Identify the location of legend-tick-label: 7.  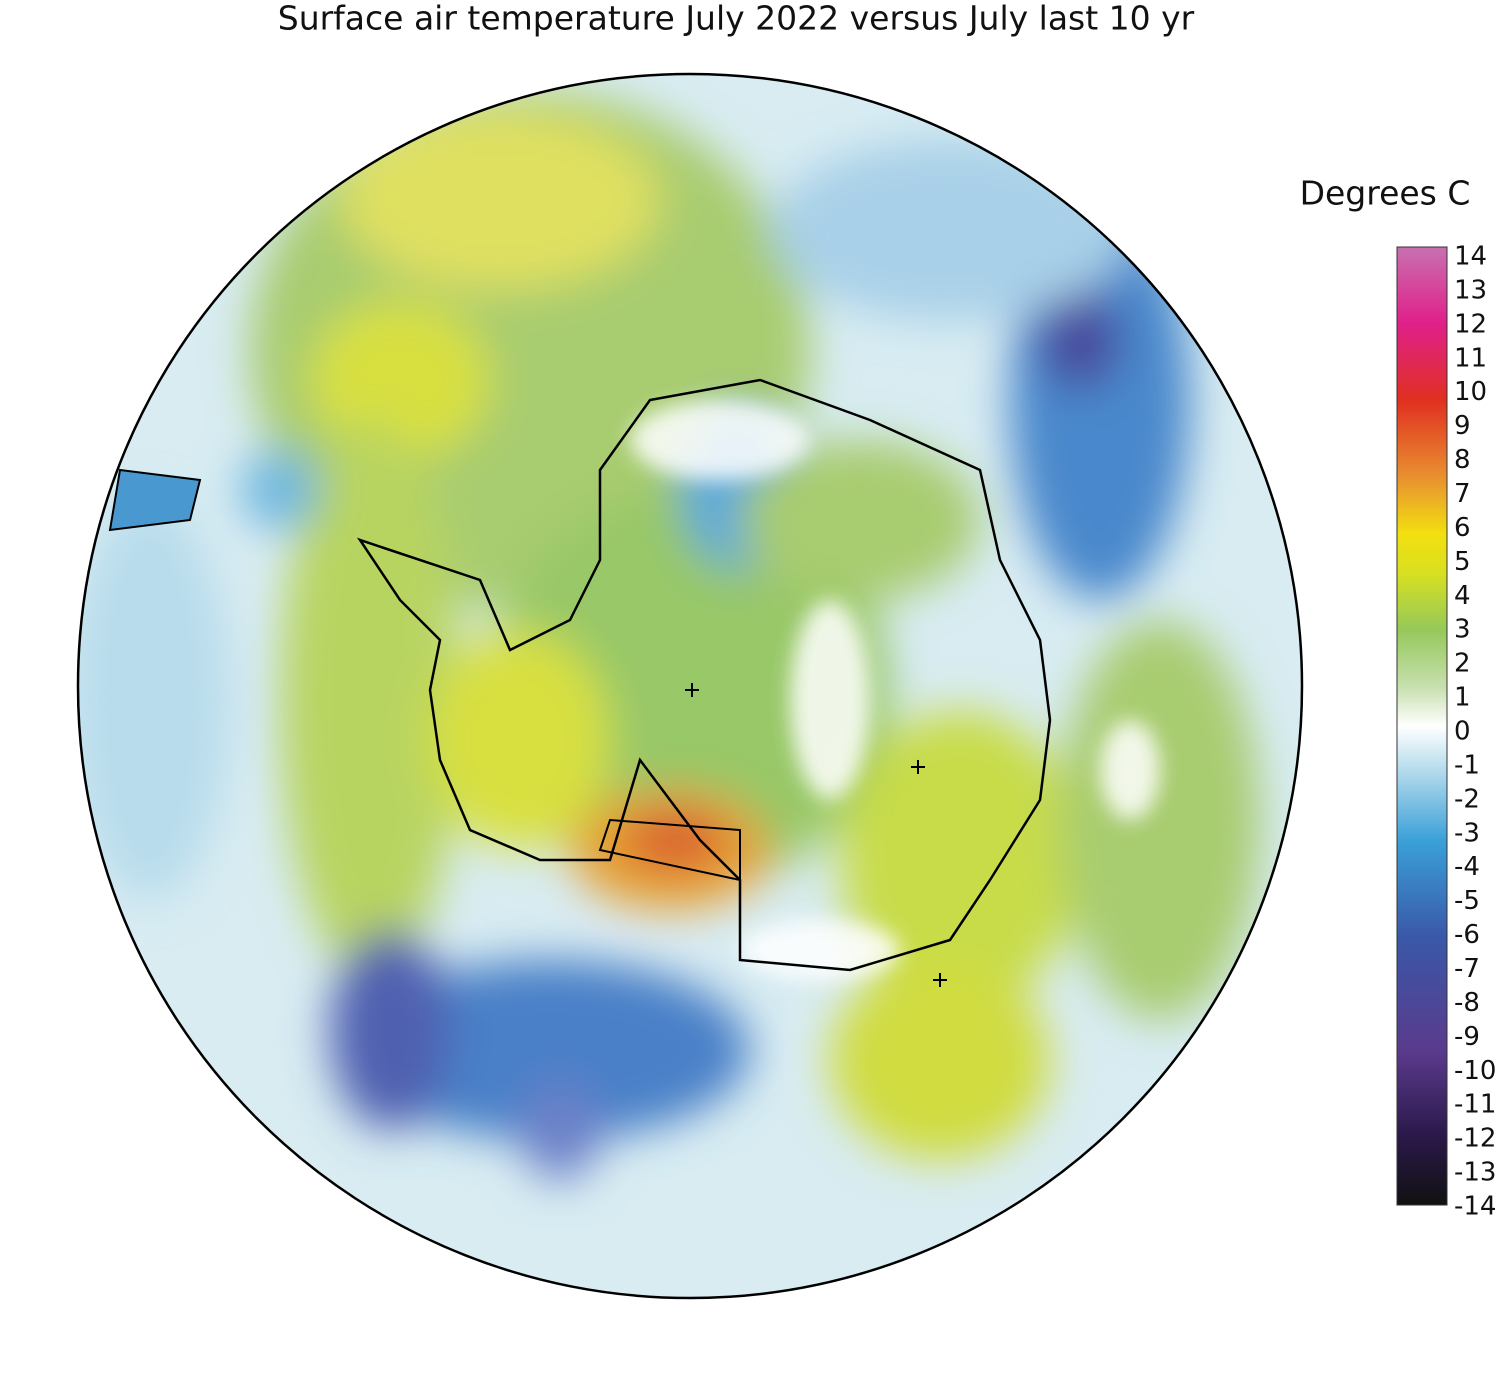
(1462, 494).